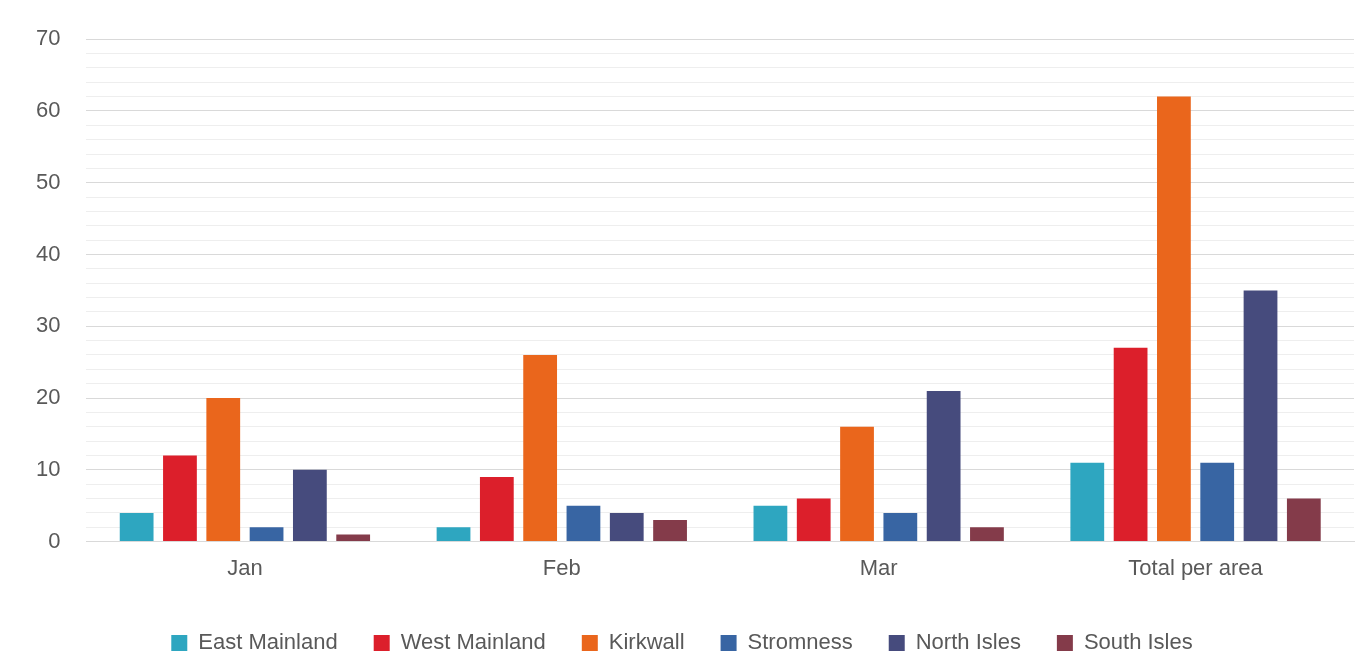 This screenshot has width=1356, height=668. I want to click on y-tick-label: 40, so click(48, 253).